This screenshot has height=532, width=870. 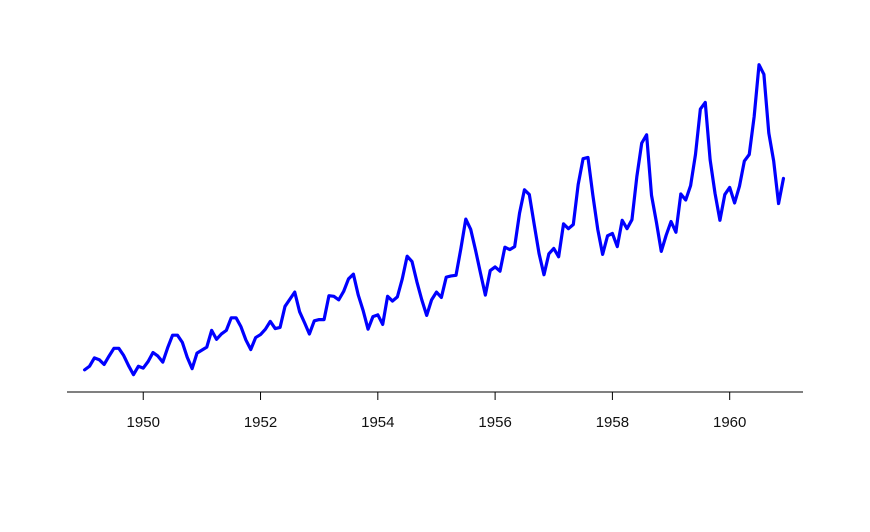 I want to click on x-tick-label: 1952, so click(x=260, y=422).